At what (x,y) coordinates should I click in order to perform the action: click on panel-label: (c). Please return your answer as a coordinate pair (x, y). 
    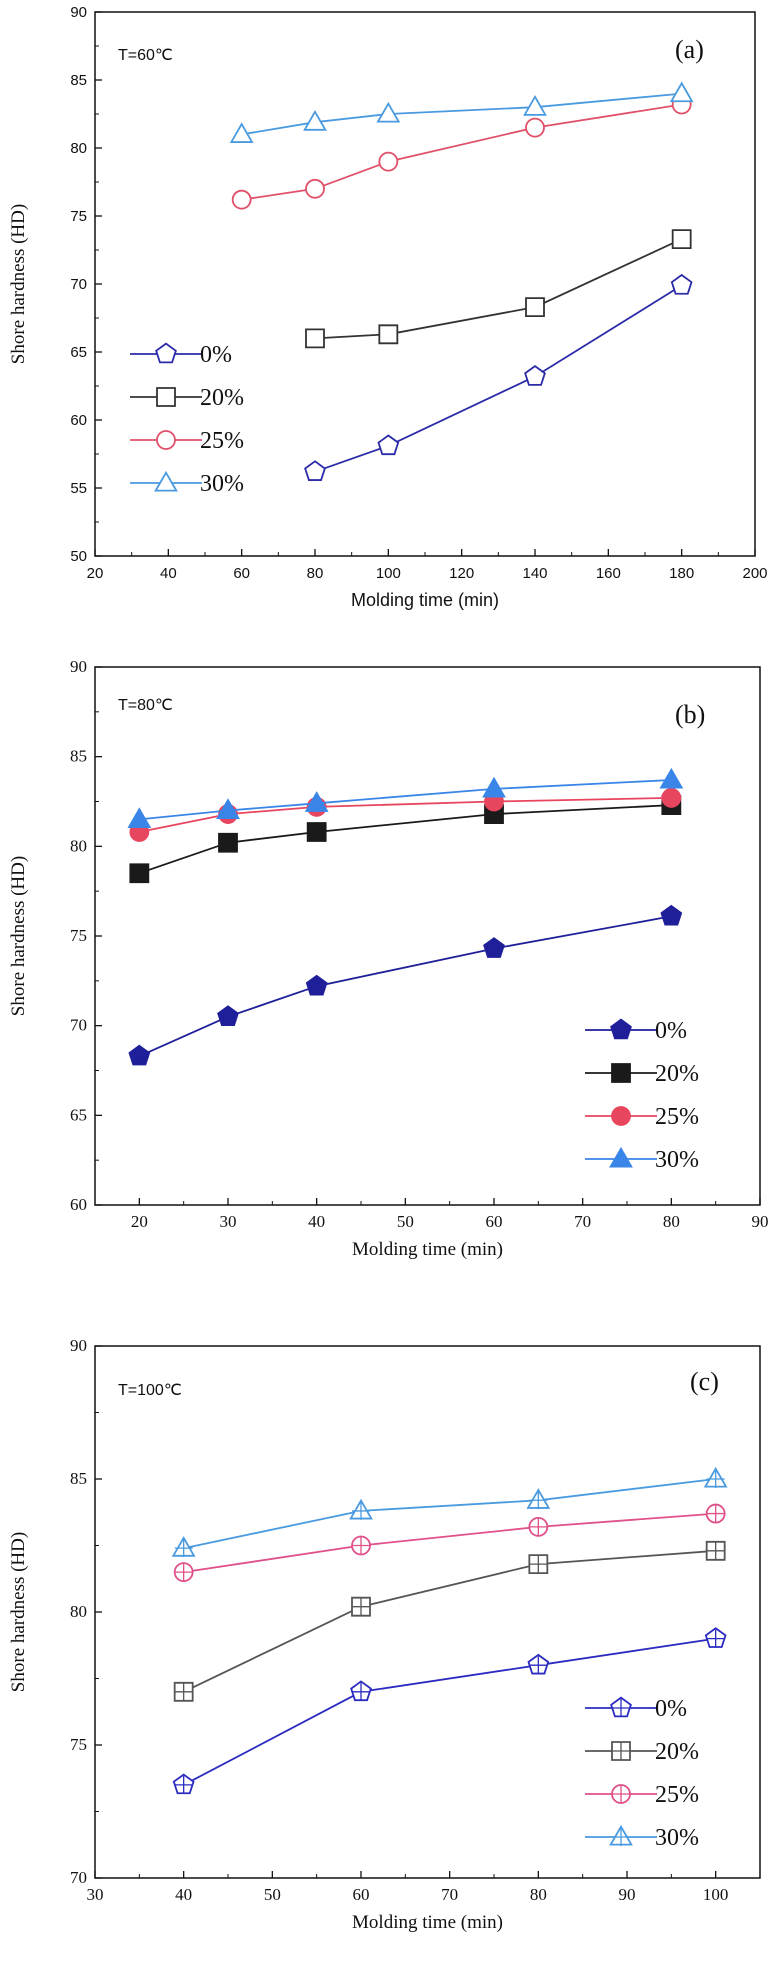
    Looking at the image, I should click on (704, 1381).